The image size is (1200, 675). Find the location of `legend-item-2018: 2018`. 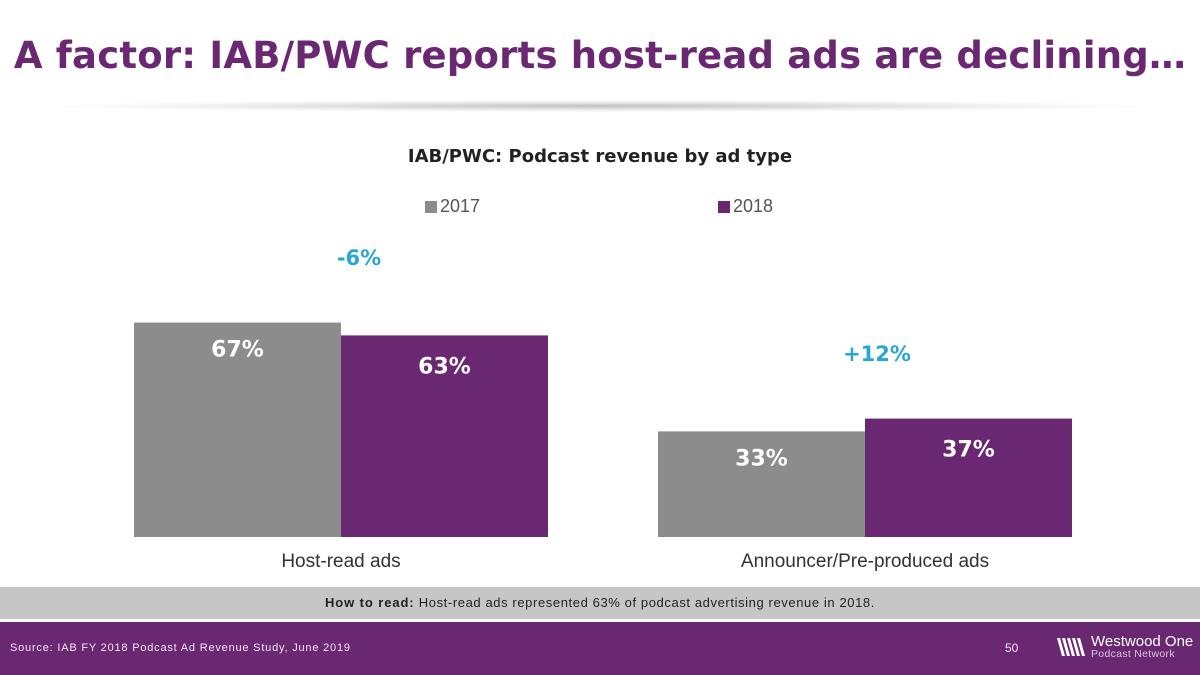

legend-item-2018: 2018 is located at coordinates (745, 206).